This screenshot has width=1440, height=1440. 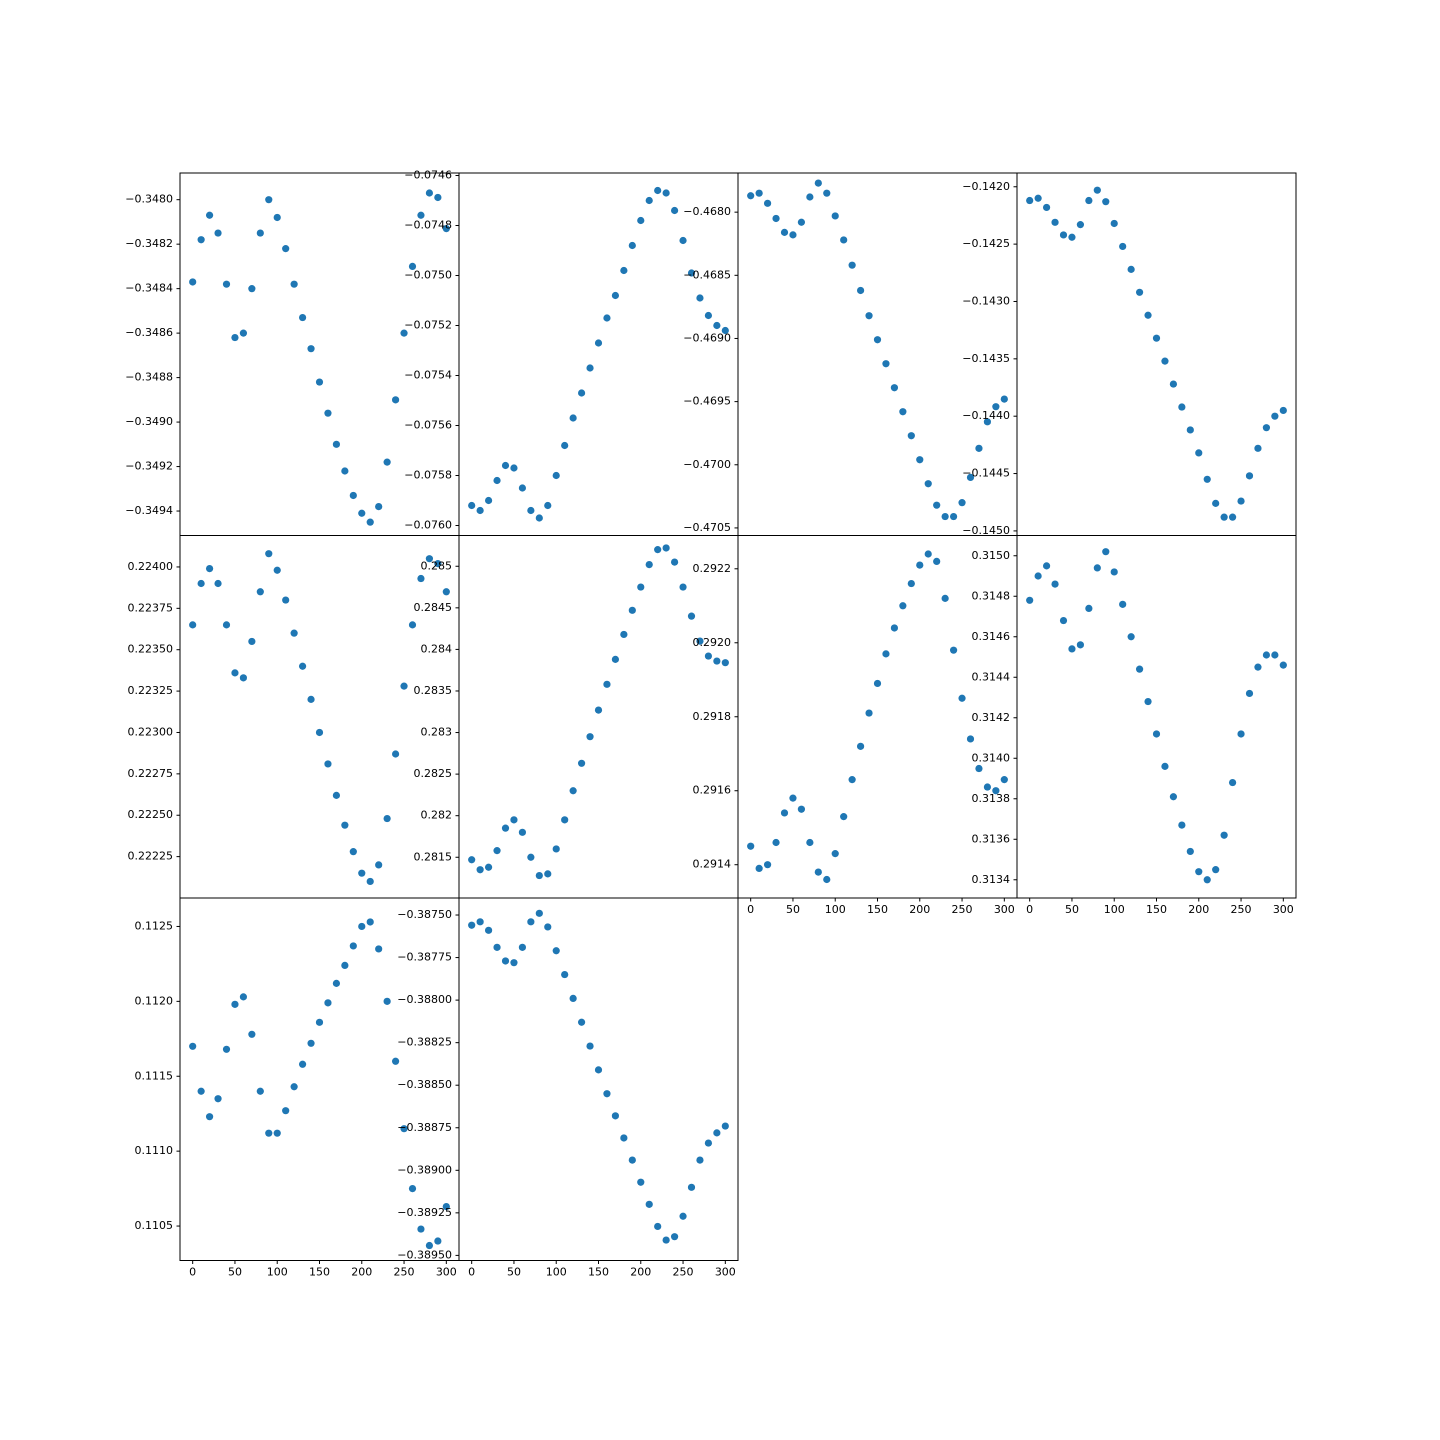 What do you see at coordinates (712, 642) in the screenshot?
I see `y-tick-label: 0.2920` at bounding box center [712, 642].